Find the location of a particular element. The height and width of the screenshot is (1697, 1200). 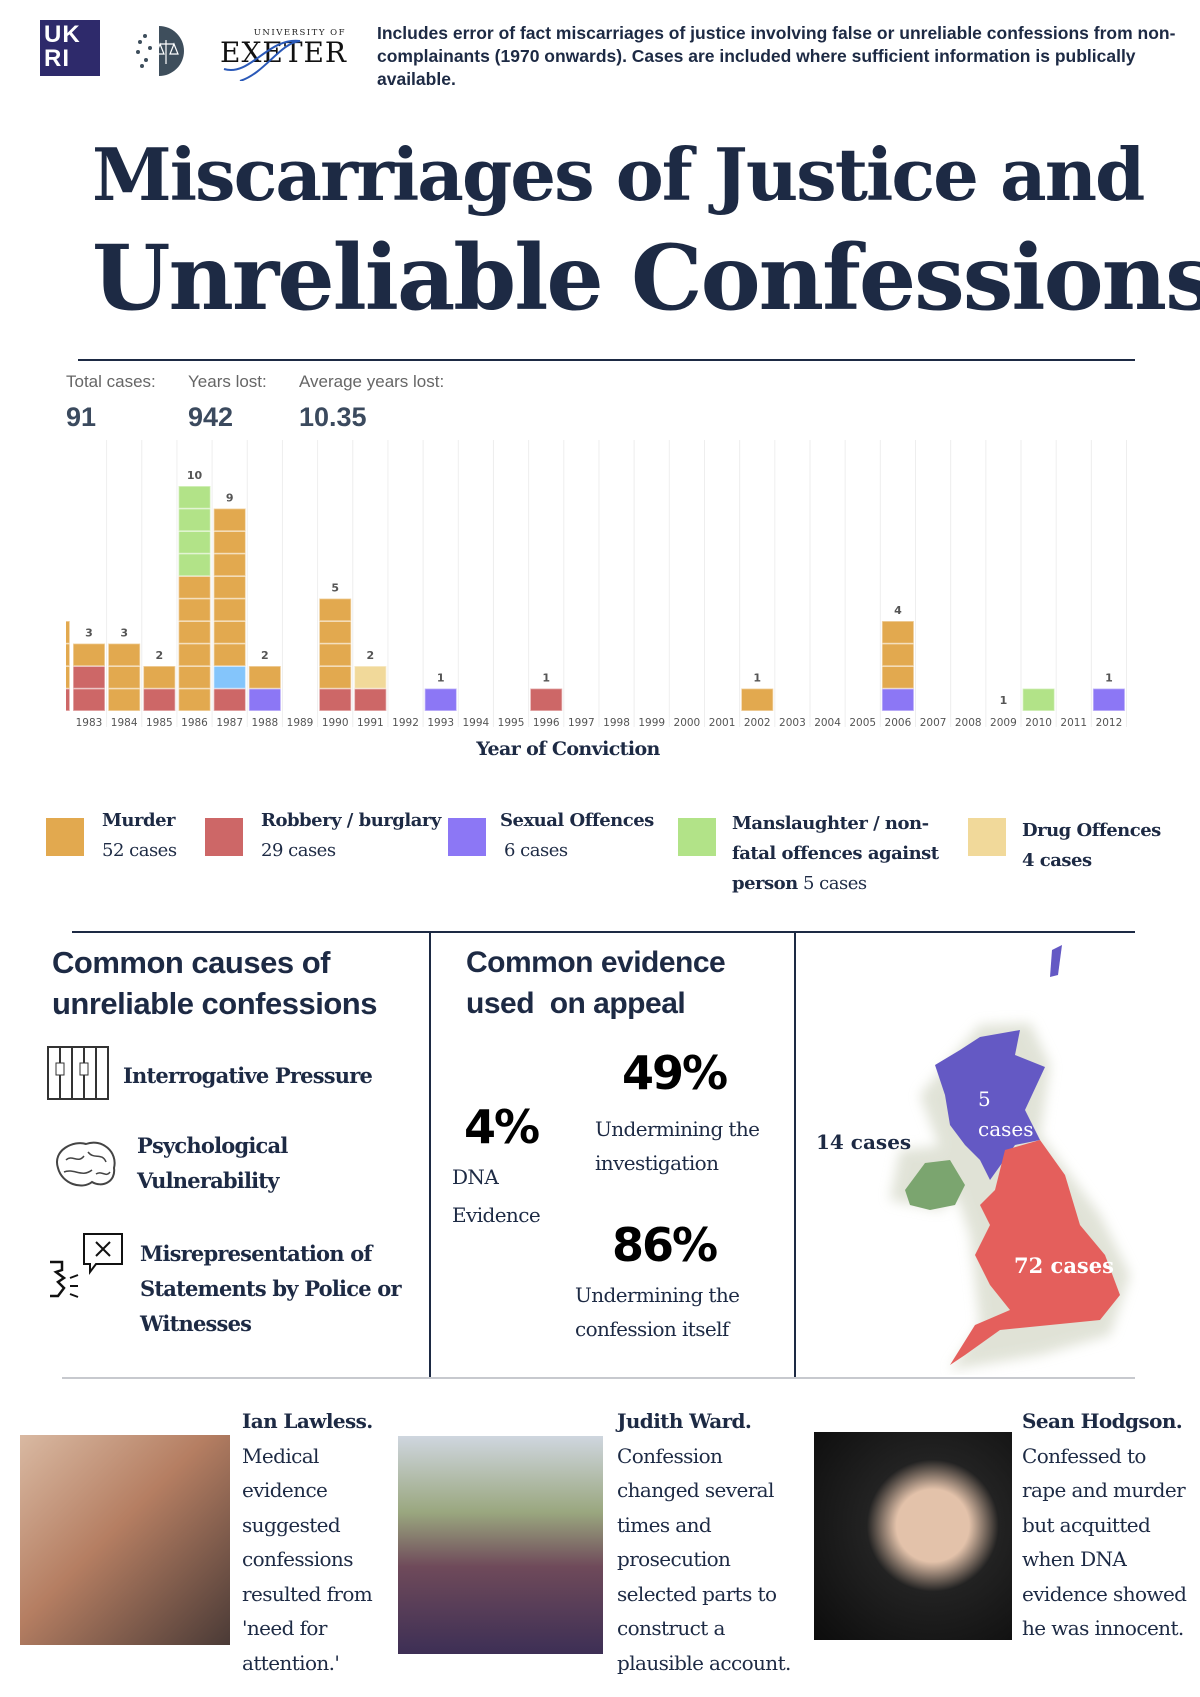

investigation-pct: 49% is located at coordinates (675, 1073).